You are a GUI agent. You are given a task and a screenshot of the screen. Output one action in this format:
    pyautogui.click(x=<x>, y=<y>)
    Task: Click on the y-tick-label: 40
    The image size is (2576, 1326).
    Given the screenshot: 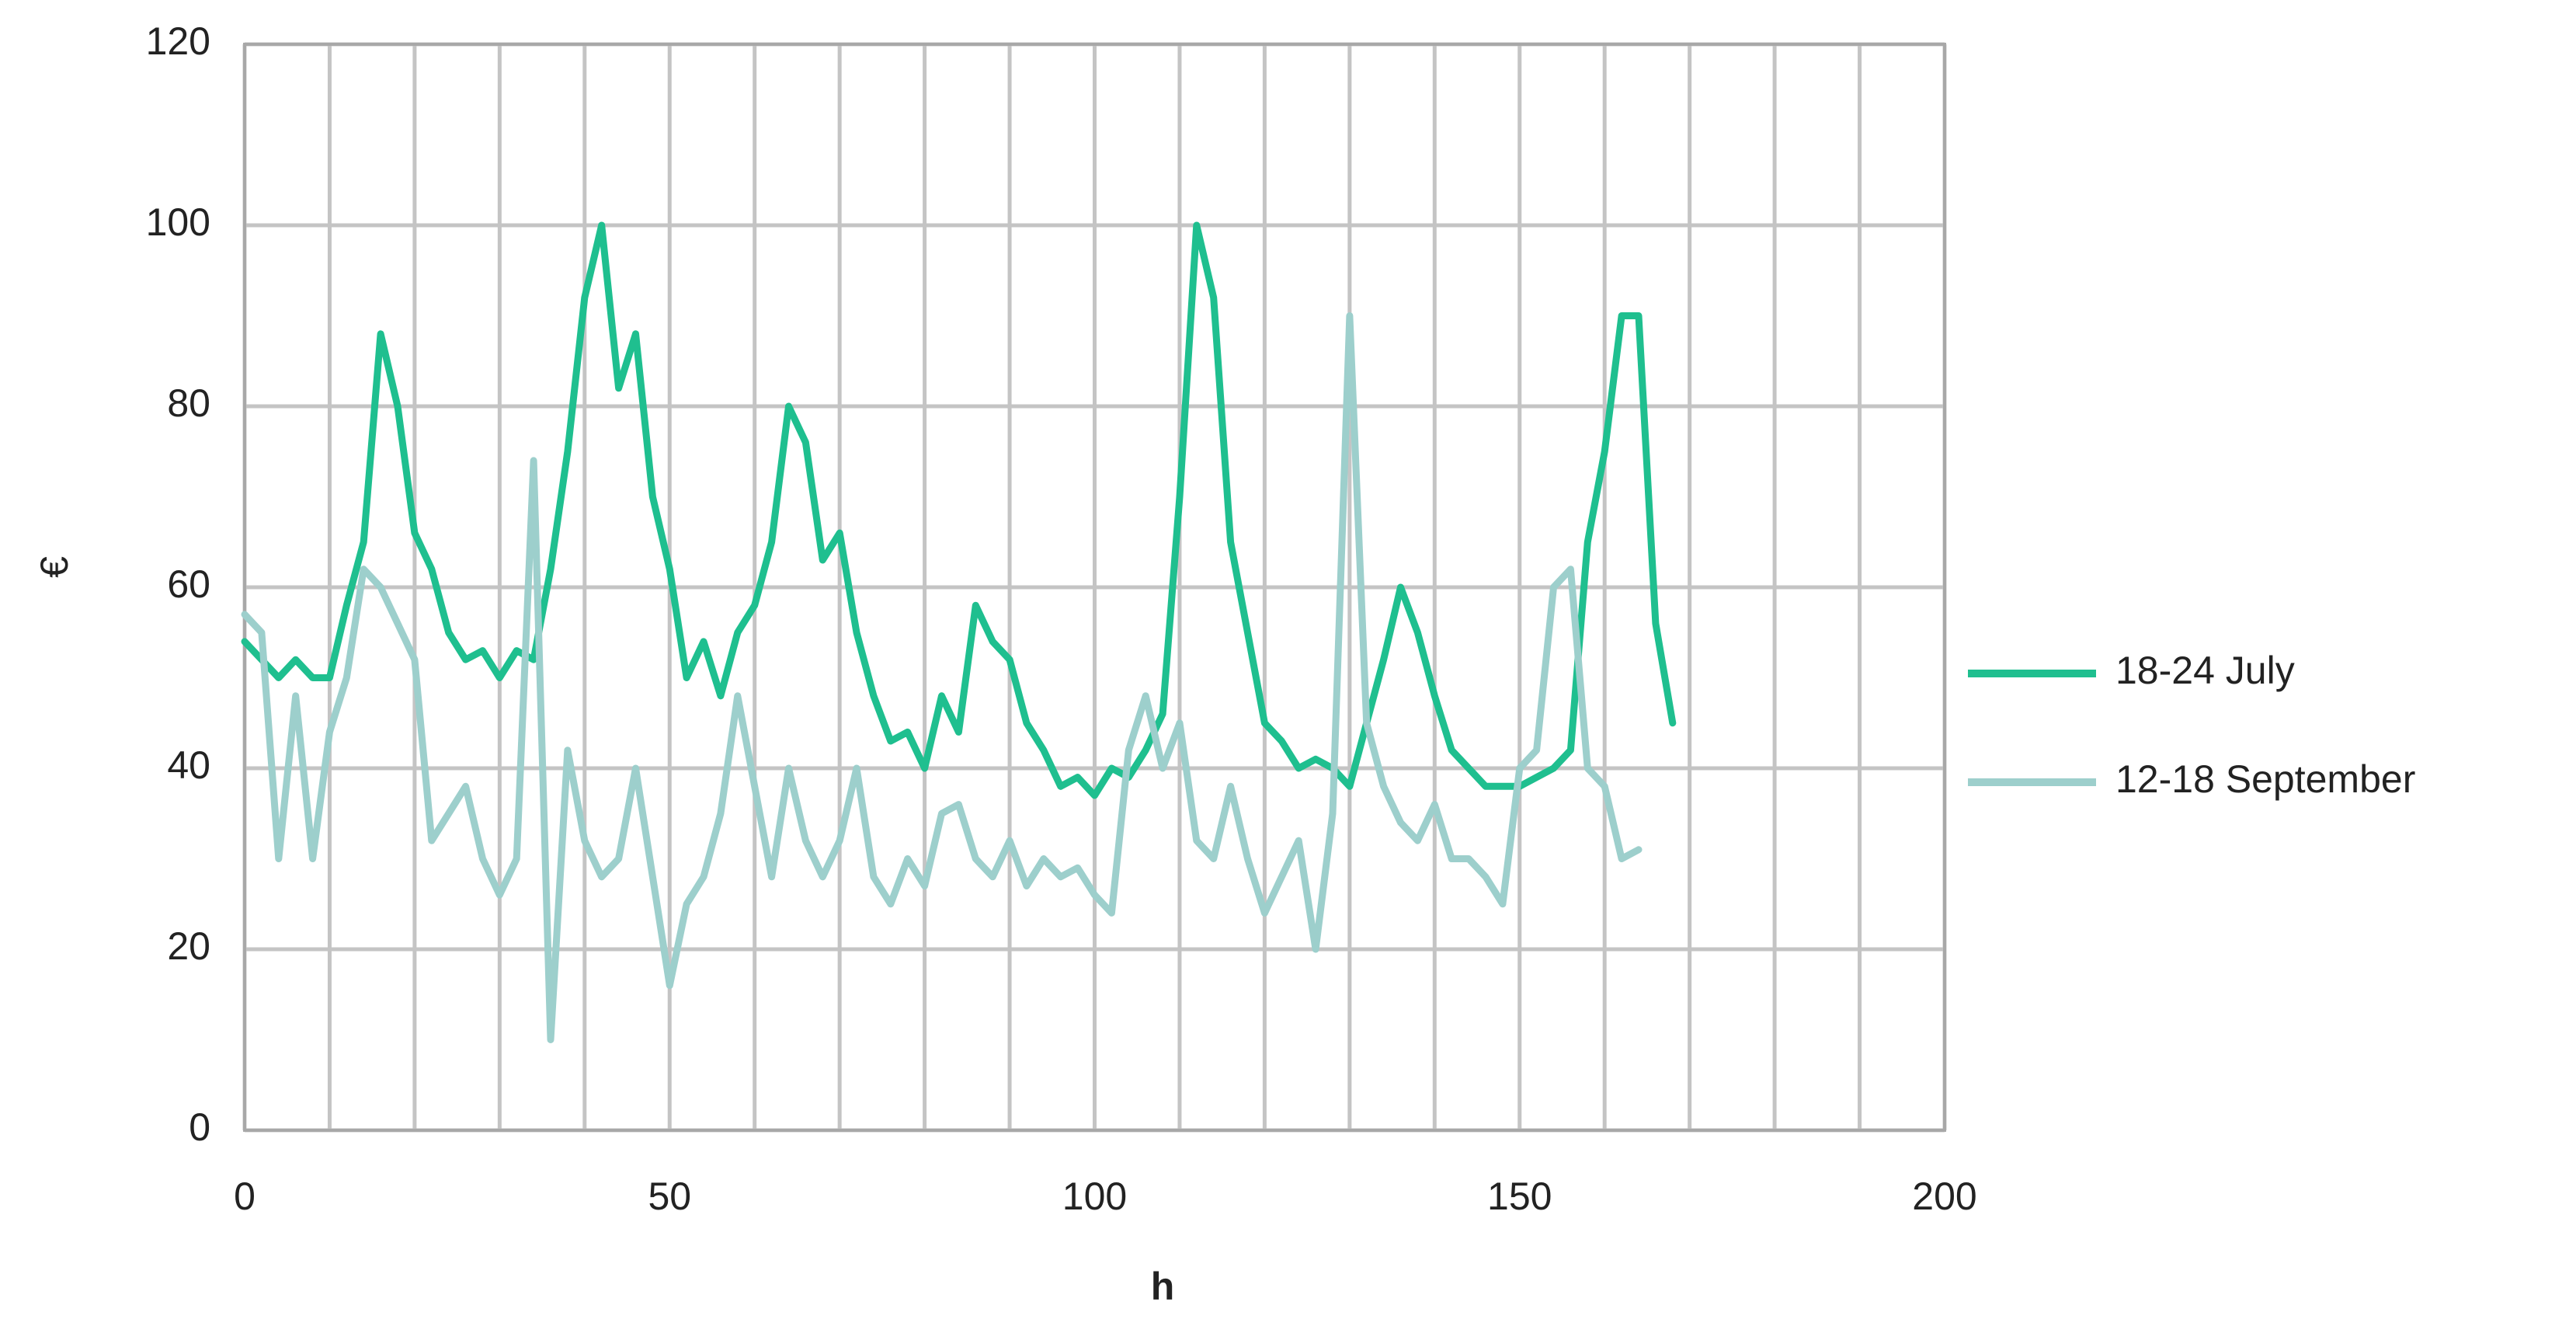 What is the action you would take?
    pyautogui.click(x=188, y=765)
    